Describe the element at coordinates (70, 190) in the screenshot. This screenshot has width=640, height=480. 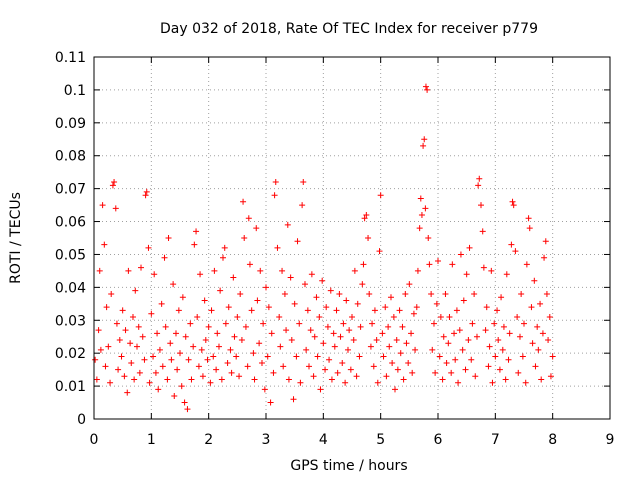
I see `y-tick-label: 0.07` at that location.